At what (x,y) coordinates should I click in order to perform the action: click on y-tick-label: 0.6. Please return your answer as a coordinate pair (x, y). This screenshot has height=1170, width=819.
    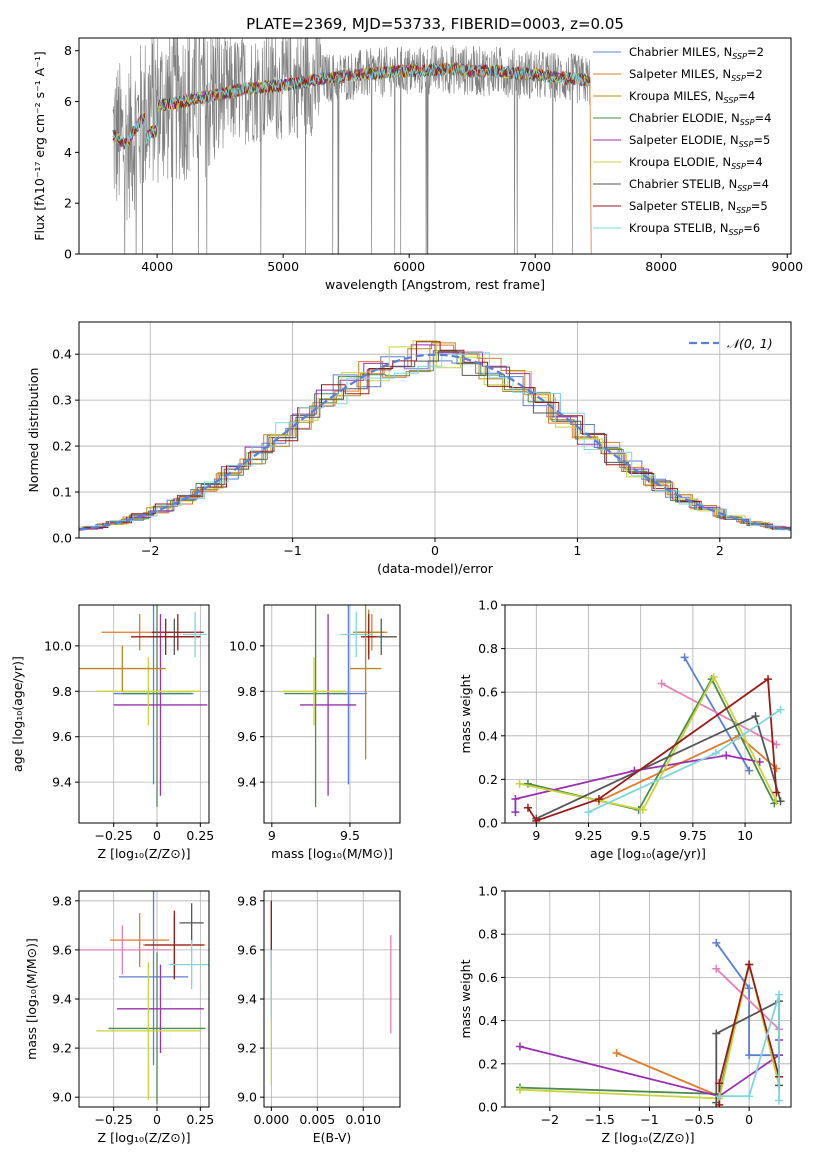
    Looking at the image, I should click on (488, 692).